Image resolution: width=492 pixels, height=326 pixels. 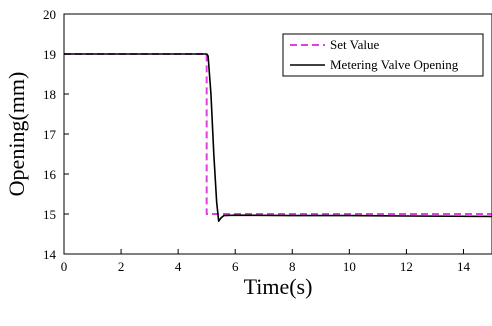 I want to click on x-axis-label: Time(s), so click(x=278, y=286).